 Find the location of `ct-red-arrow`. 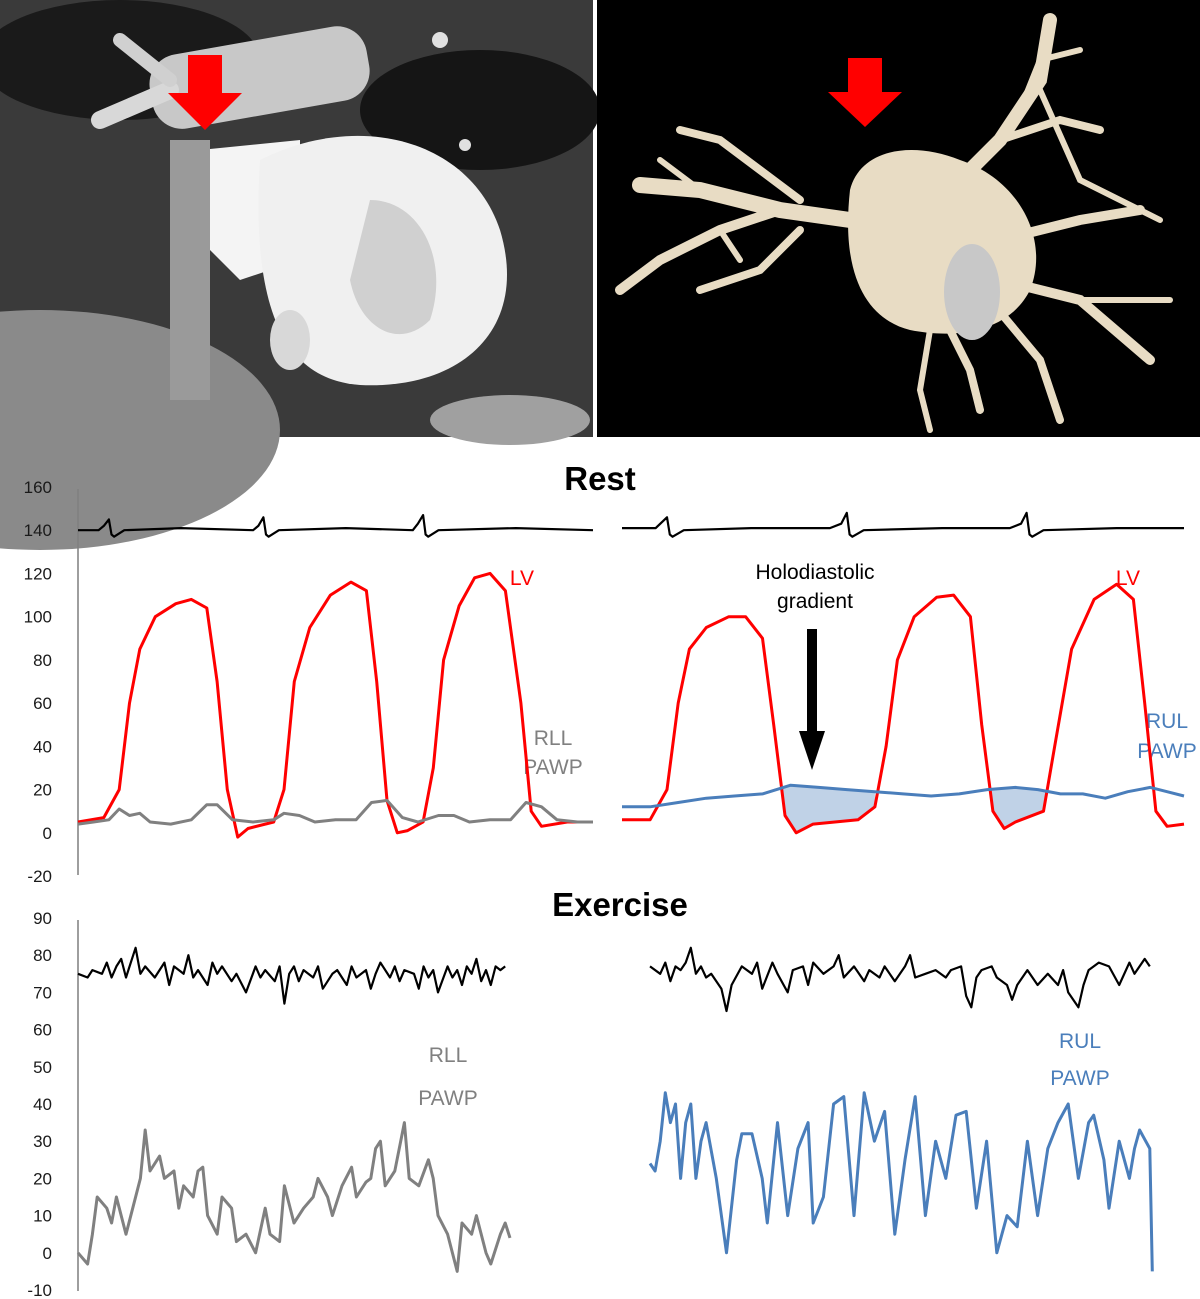

ct-red-arrow is located at coordinates (205, 92).